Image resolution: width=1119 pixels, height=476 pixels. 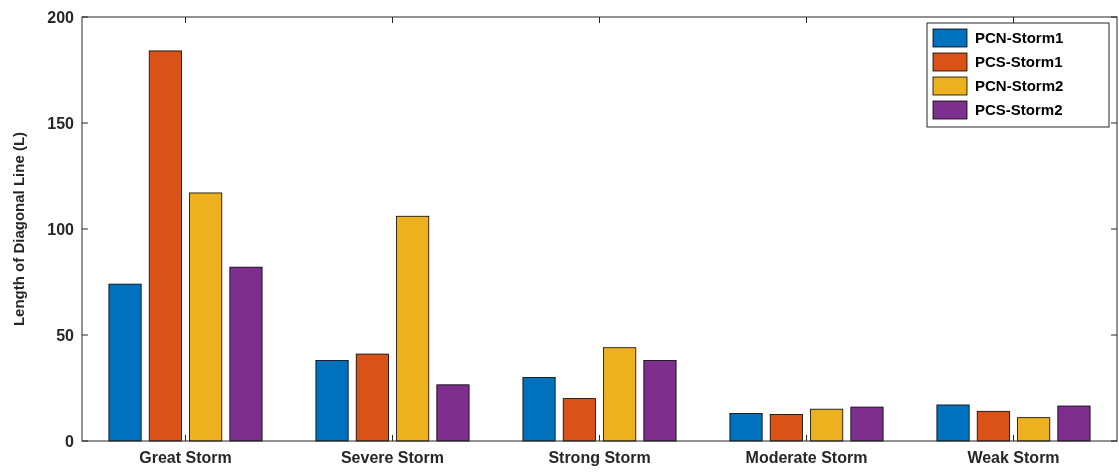 What do you see at coordinates (61, 123) in the screenshot?
I see `y-tick-label: 150` at bounding box center [61, 123].